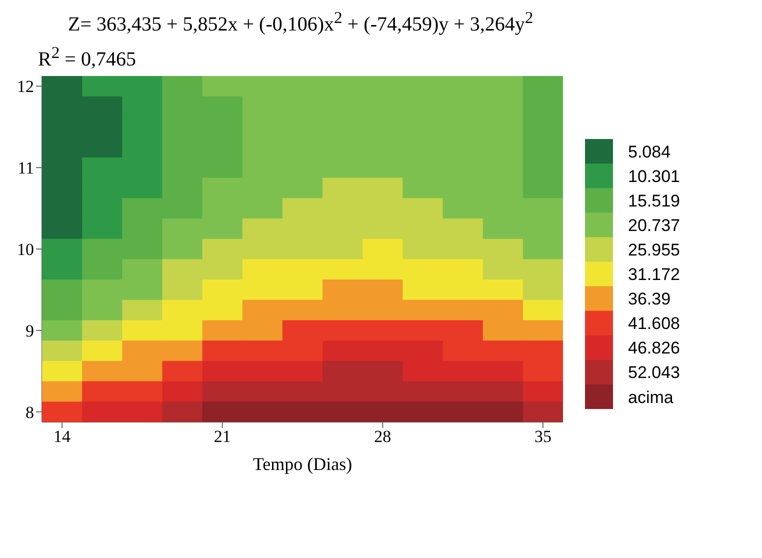  What do you see at coordinates (649, 298) in the screenshot?
I see `color-bar-label: 36.39` at bounding box center [649, 298].